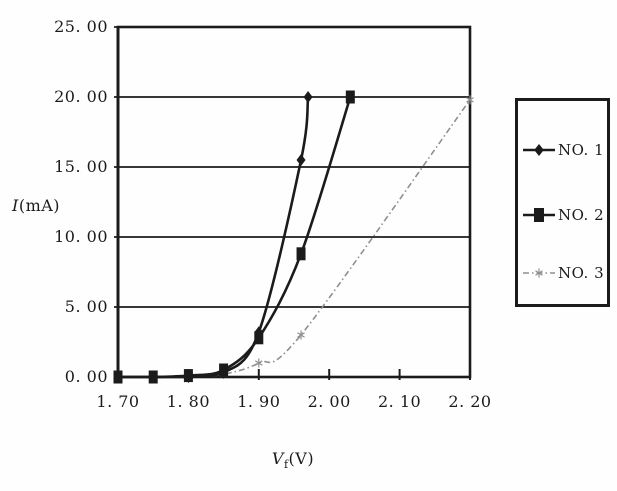 This screenshot has height=491, width=617. I want to click on x-tick-label-2: 2. 00, so click(329, 401).